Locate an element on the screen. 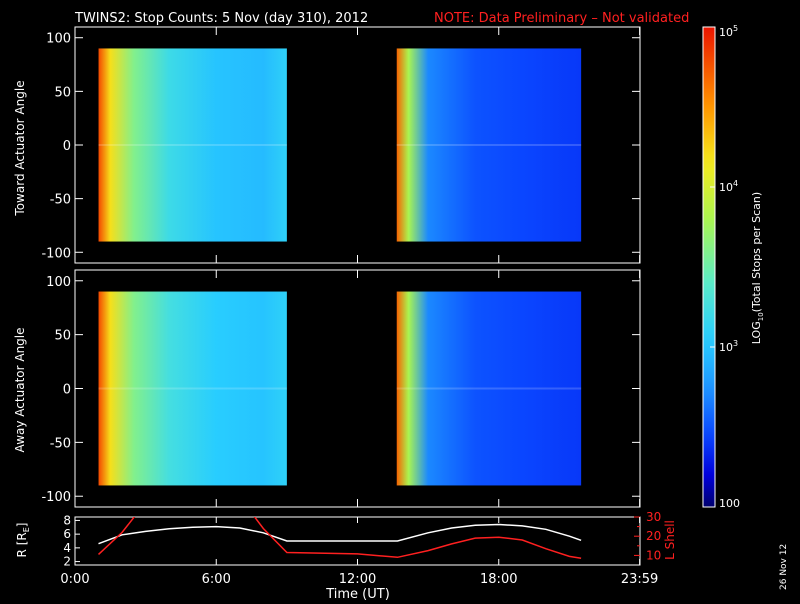  x-tick-label: 18:00 is located at coordinates (498, 579).